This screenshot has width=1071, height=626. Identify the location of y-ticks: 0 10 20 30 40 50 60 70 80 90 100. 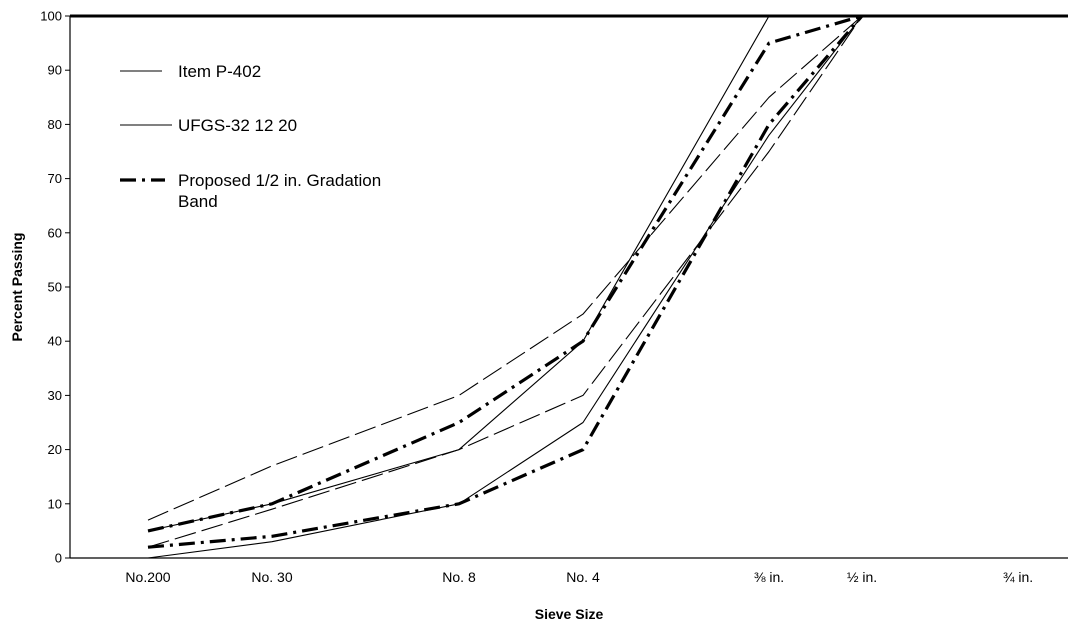
(55, 287).